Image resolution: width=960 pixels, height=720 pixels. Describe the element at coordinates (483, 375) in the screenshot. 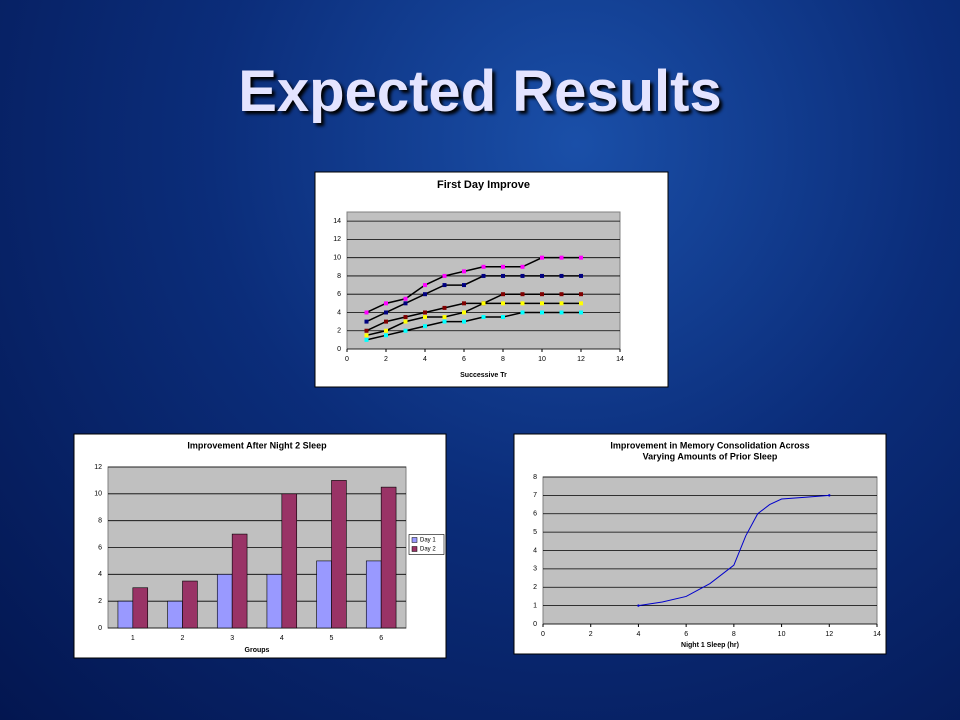

I see `x-axis-label: Successive Tr` at that location.